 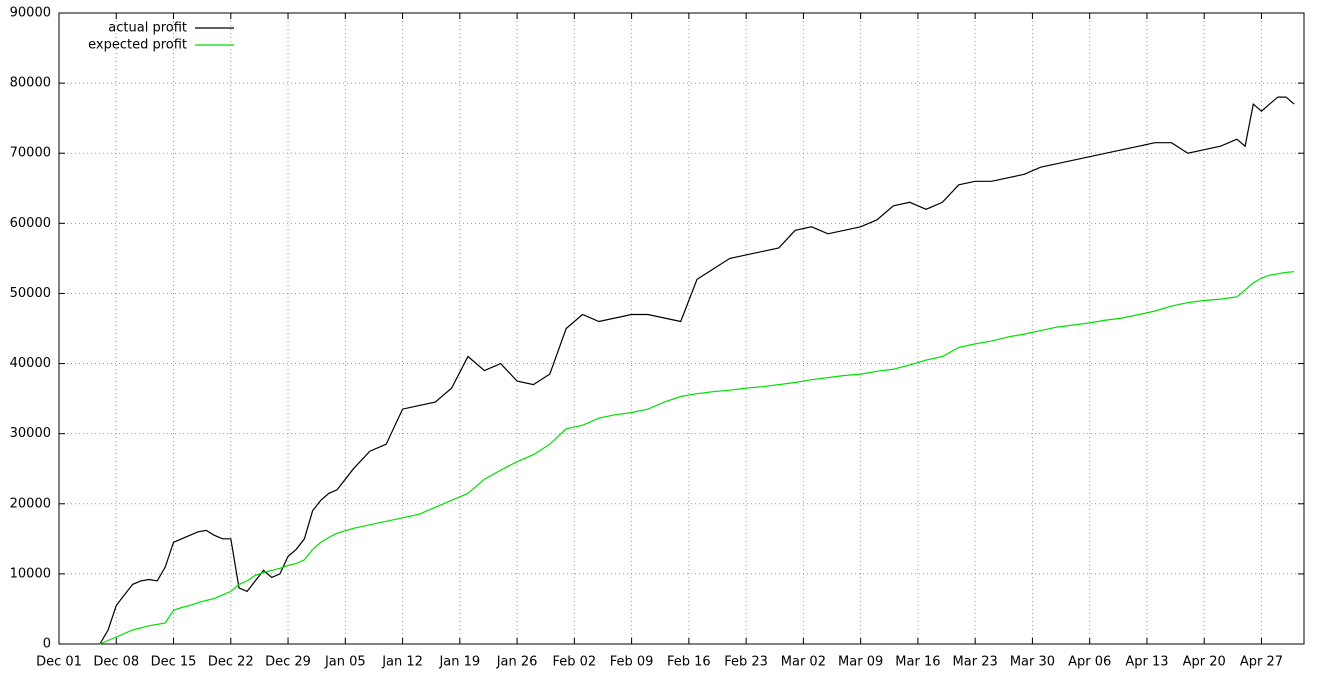 I want to click on y-tick-label: 20000, so click(x=30, y=503).